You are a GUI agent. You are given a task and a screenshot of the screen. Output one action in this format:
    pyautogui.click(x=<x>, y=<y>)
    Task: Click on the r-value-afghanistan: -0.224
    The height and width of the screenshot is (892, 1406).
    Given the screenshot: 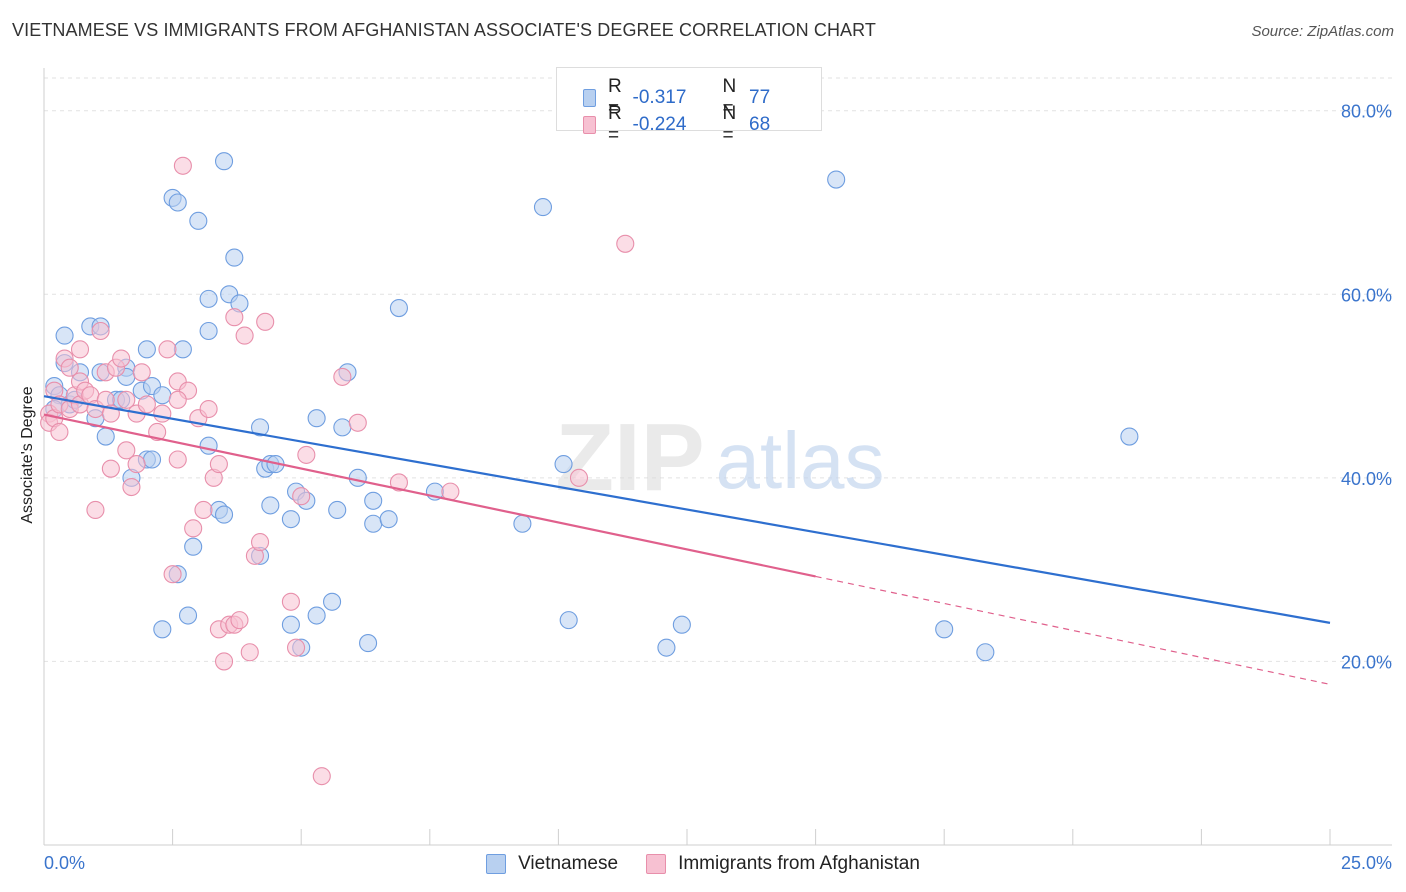 What is the action you would take?
    pyautogui.click(x=659, y=124)
    